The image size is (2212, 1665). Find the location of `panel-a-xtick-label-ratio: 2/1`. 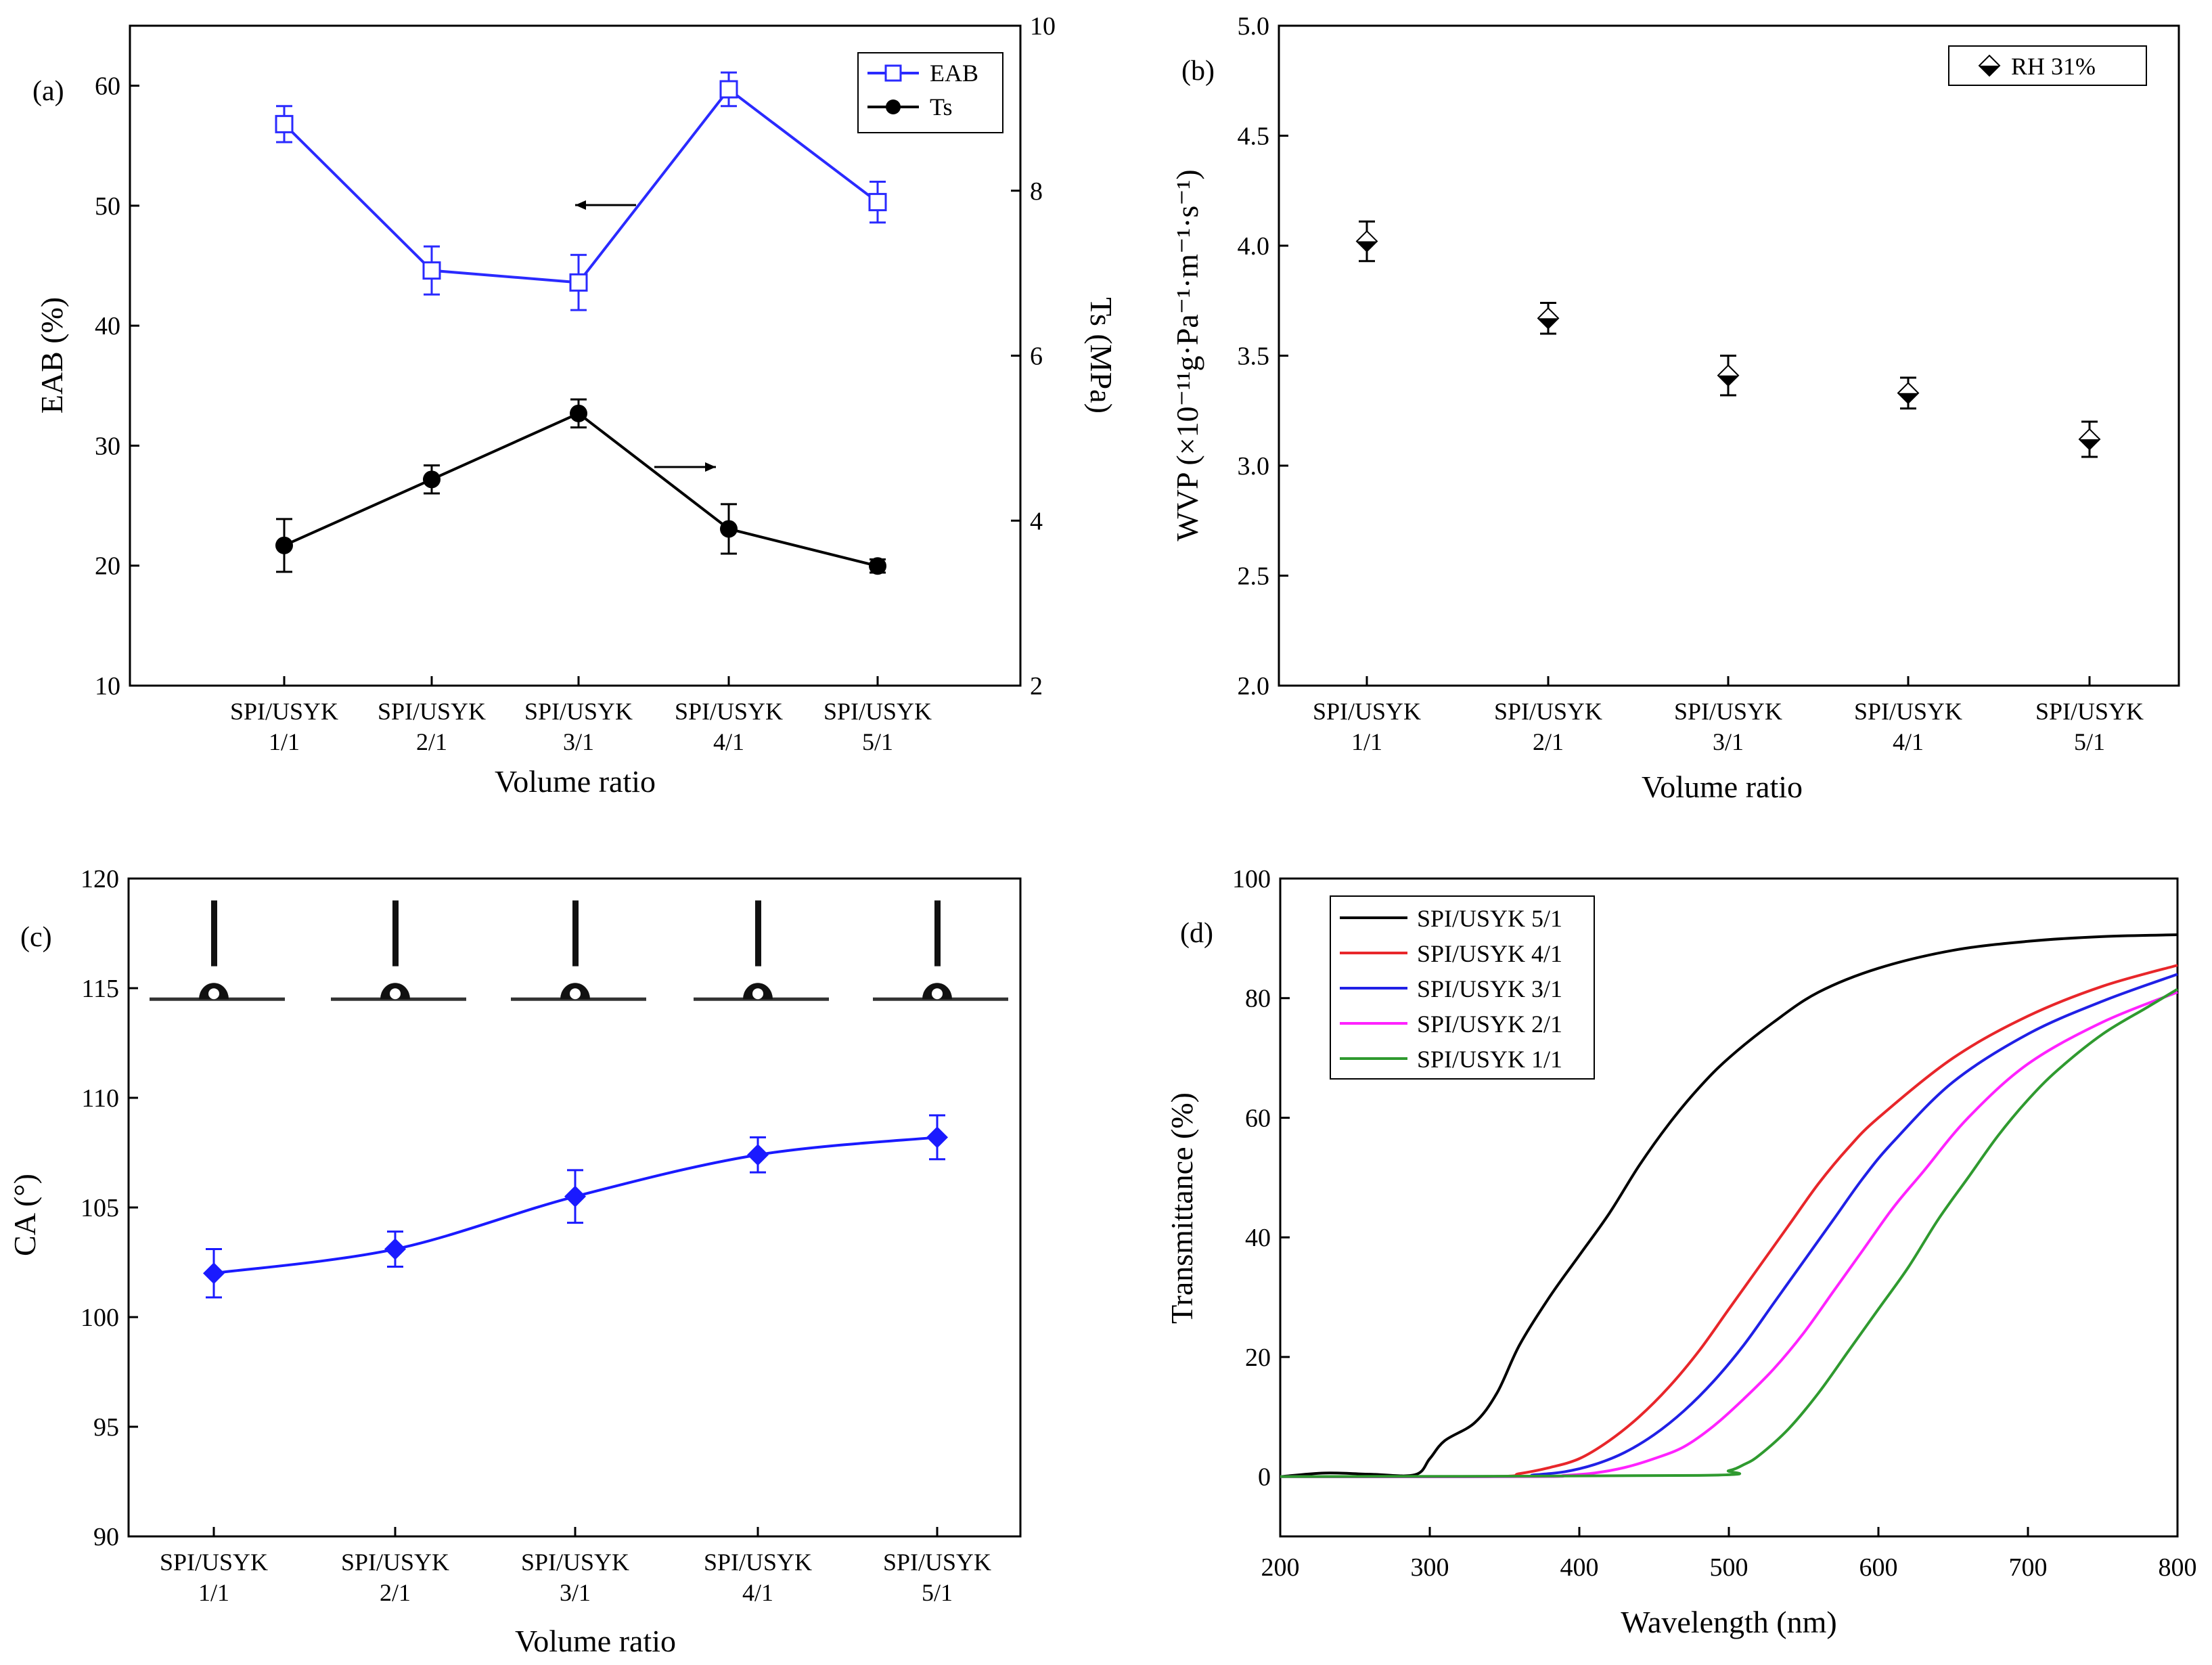

panel-a-xtick-label-ratio: 2/1 is located at coordinates (431, 741).